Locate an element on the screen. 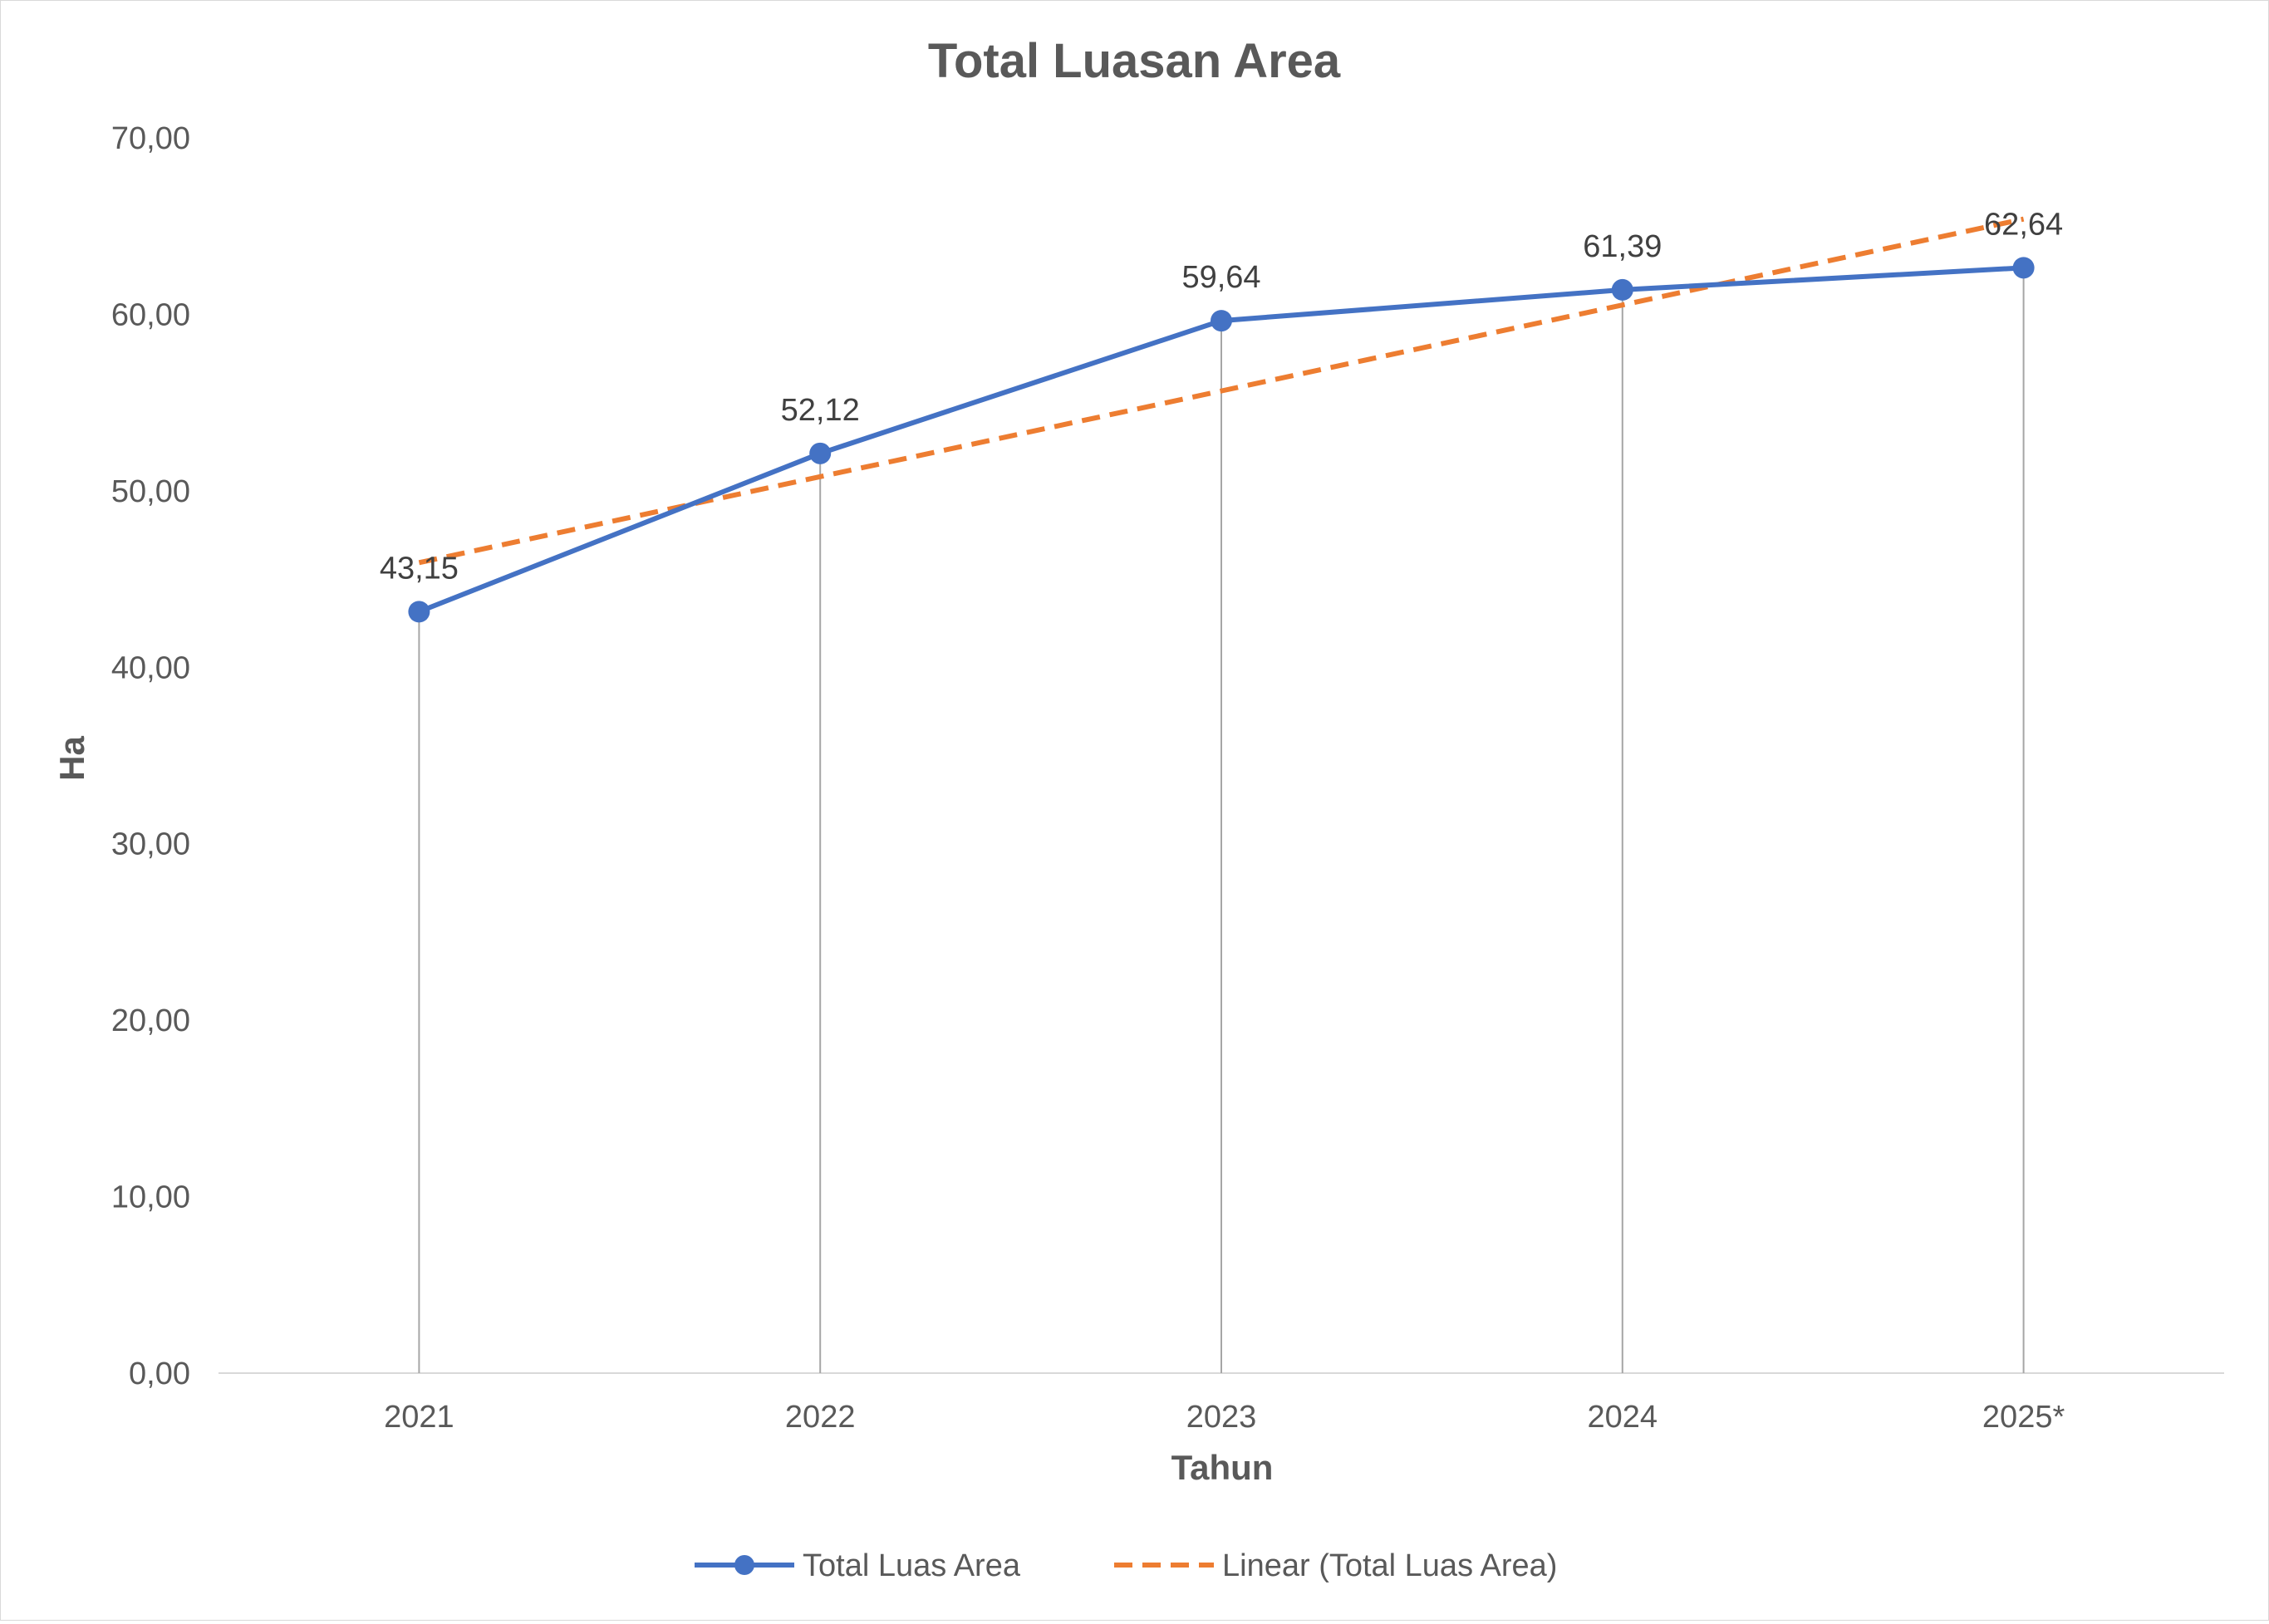  x-tick-label: 2022 is located at coordinates (821, 1417).